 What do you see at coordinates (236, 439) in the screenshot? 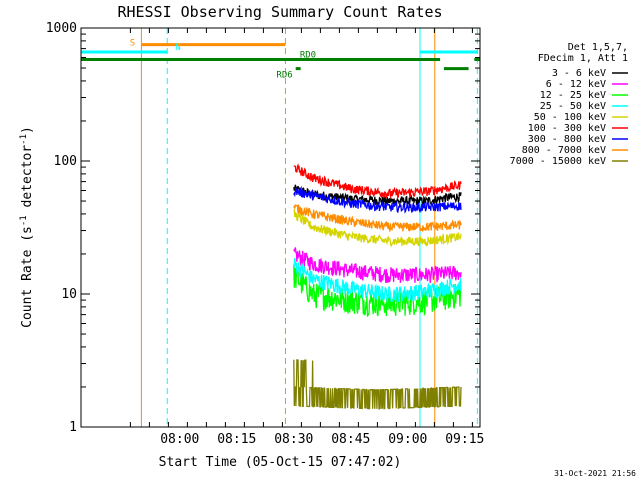
I see `x-tick-label: 08:15` at bounding box center [236, 439].